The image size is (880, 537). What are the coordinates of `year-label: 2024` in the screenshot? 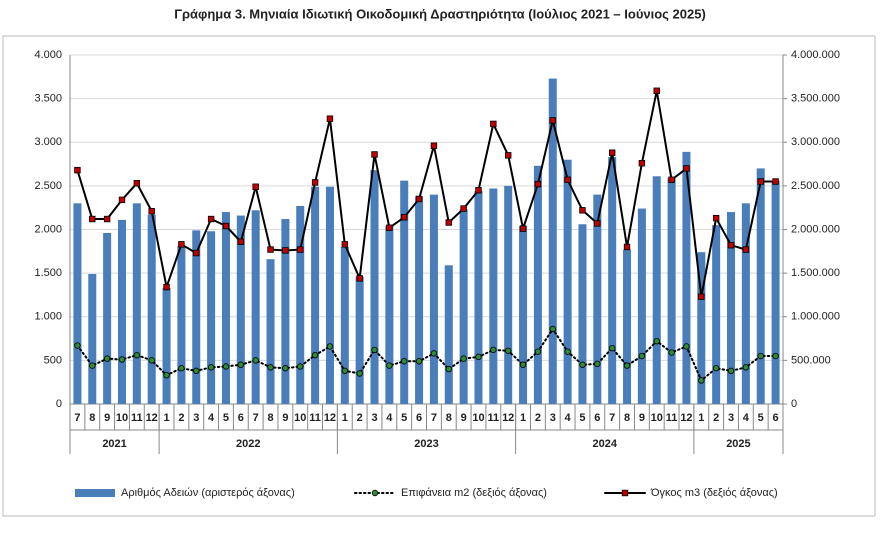 It's located at (605, 444).